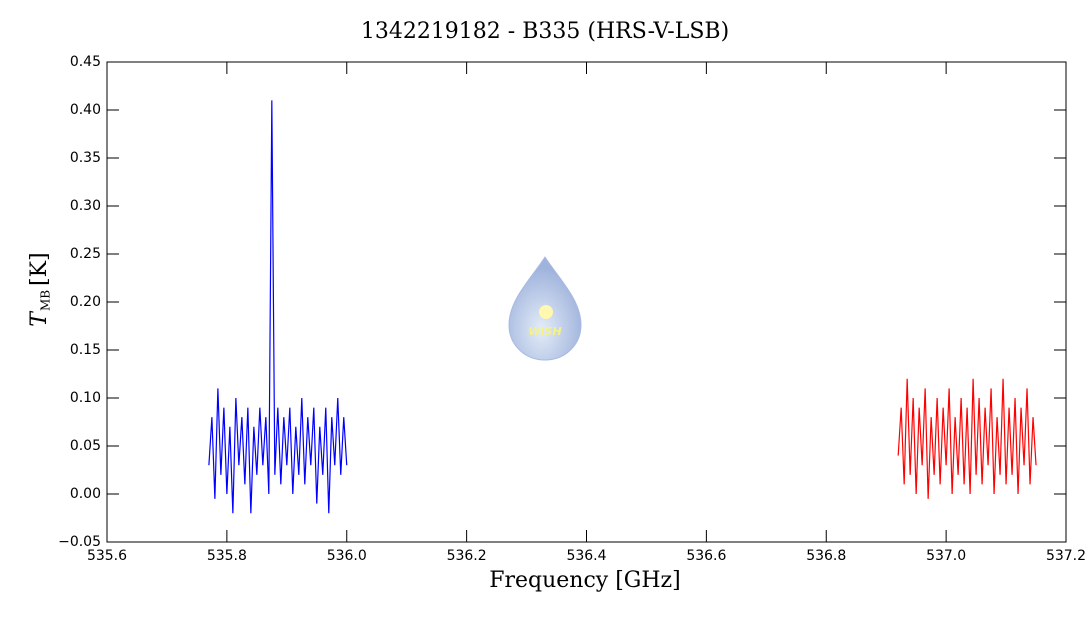 The height and width of the screenshot is (618, 1090). I want to click on x-tick-label: 536.6, so click(706, 556).